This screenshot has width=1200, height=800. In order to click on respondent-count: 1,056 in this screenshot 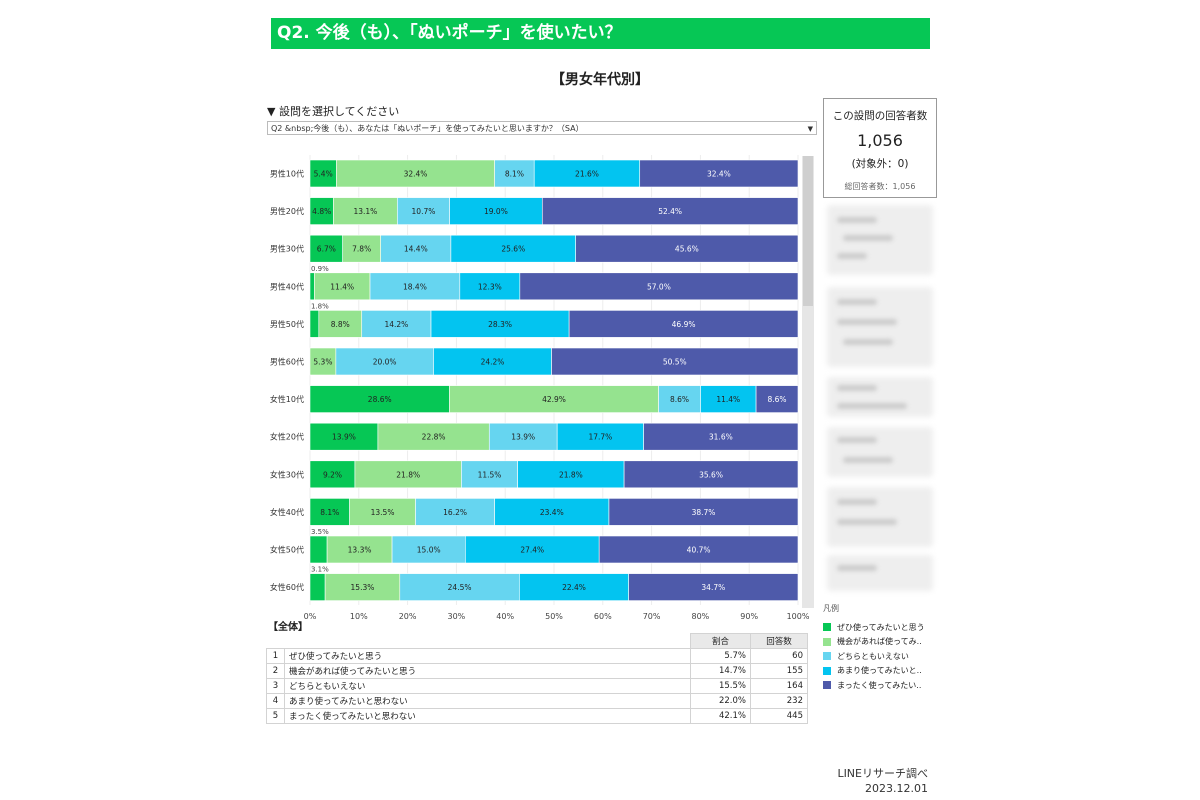, I will do `click(880, 140)`.